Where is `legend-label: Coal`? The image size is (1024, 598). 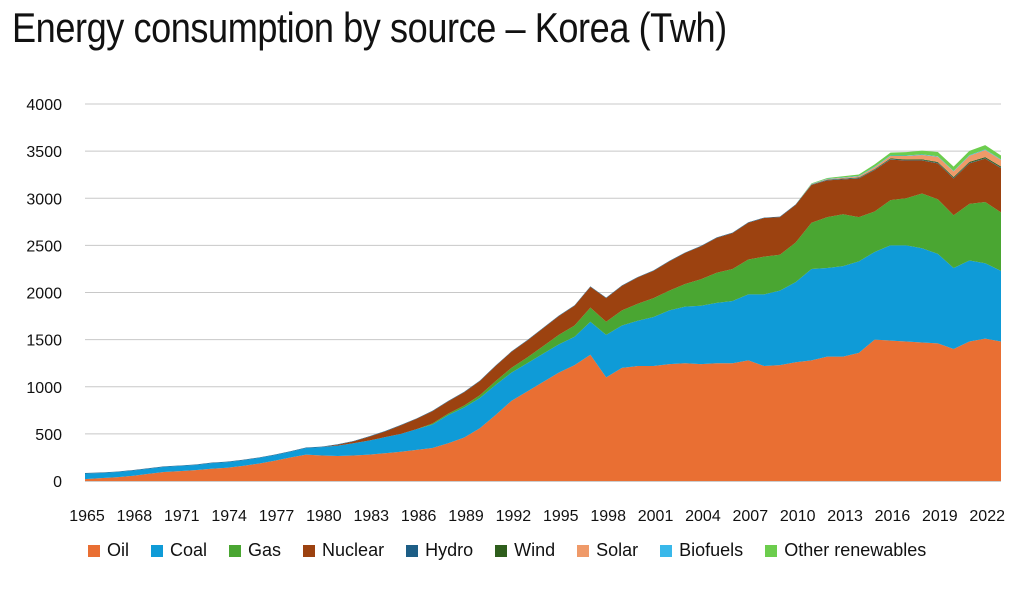
legend-label: Coal is located at coordinates (189, 550).